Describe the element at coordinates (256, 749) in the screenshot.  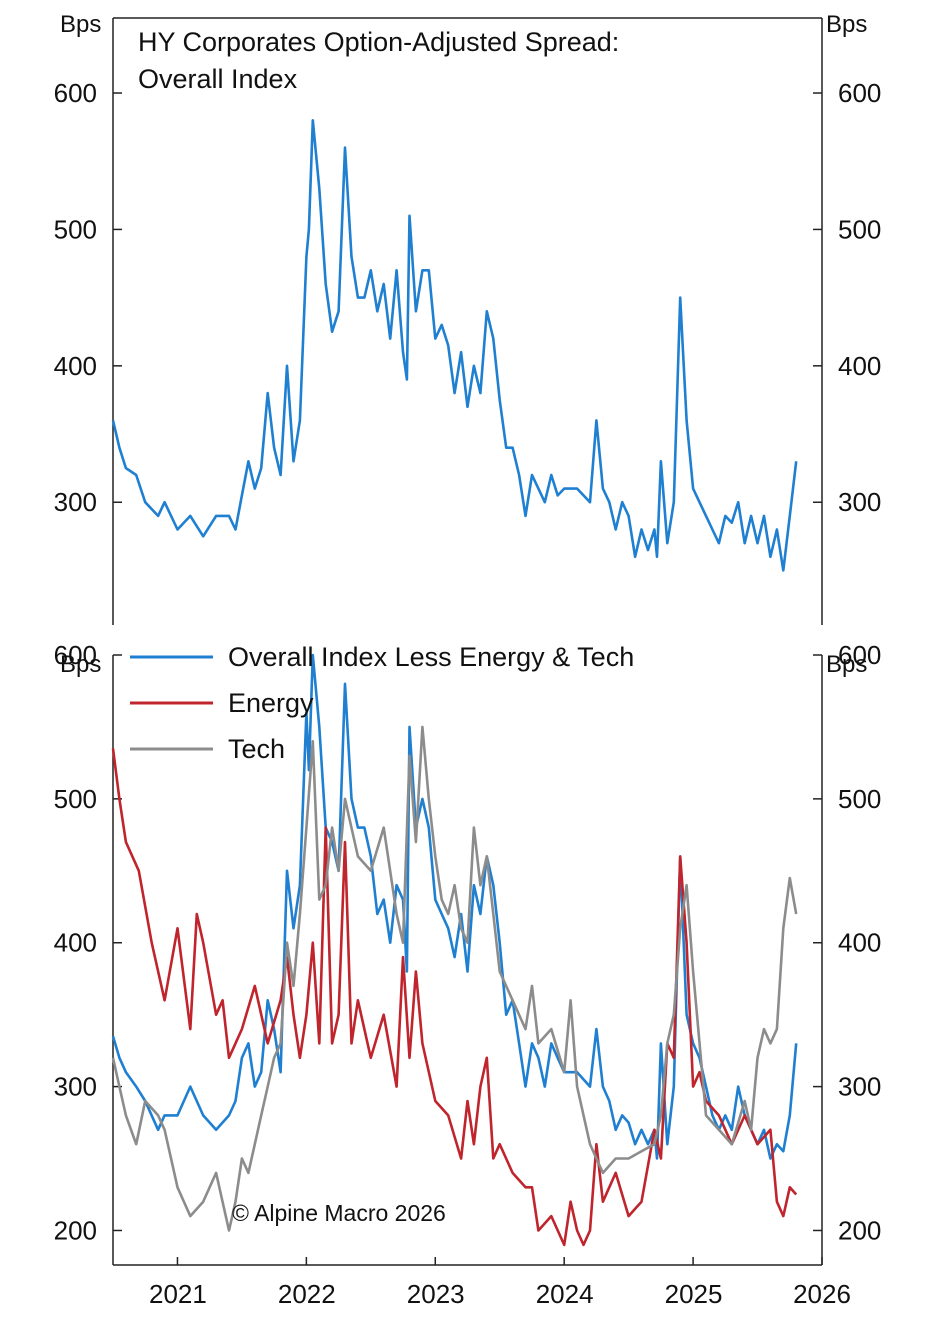
I see `legend-label: Tech` at that location.